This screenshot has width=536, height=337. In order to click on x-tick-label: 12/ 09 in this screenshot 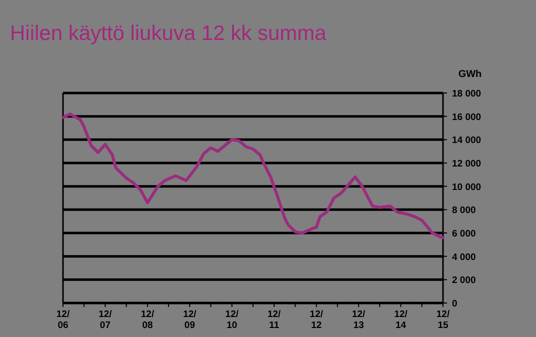, I will do `click(190, 320)`.